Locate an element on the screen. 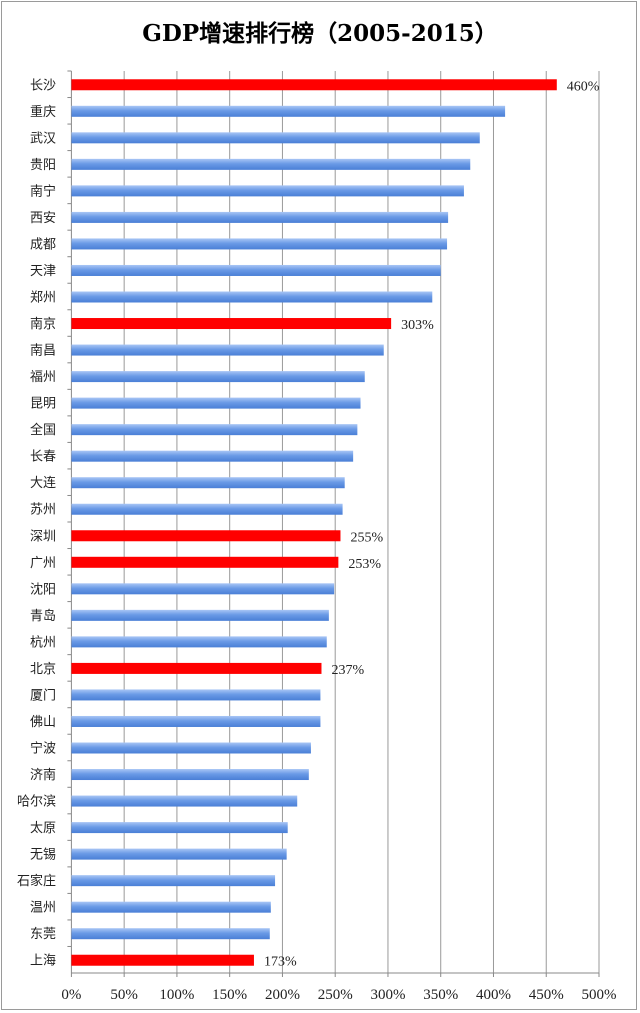 The width and height of the screenshot is (640, 1013). category-label: 大连 is located at coordinates (43, 483).